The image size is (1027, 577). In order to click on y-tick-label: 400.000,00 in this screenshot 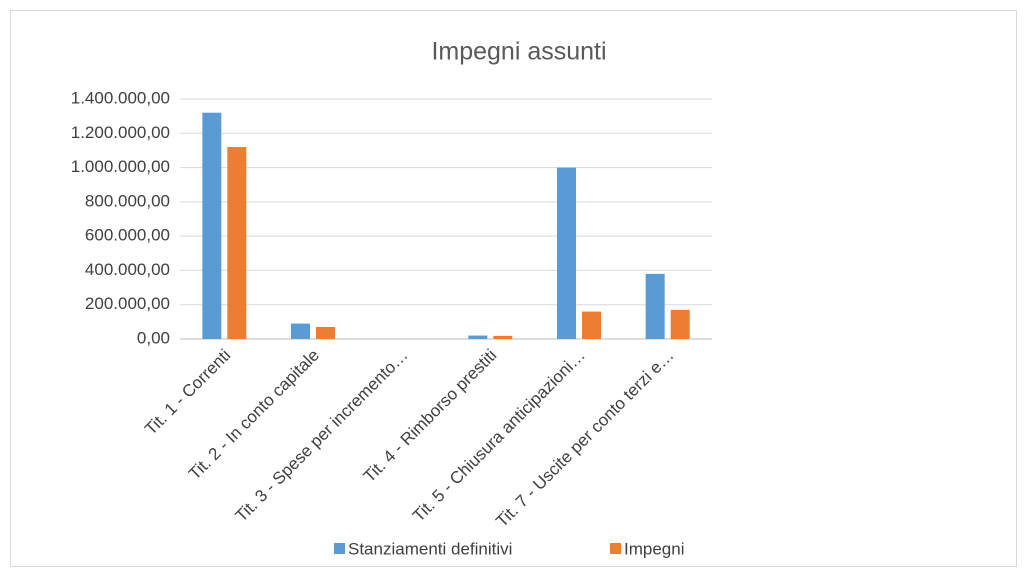, I will do `click(127, 269)`.